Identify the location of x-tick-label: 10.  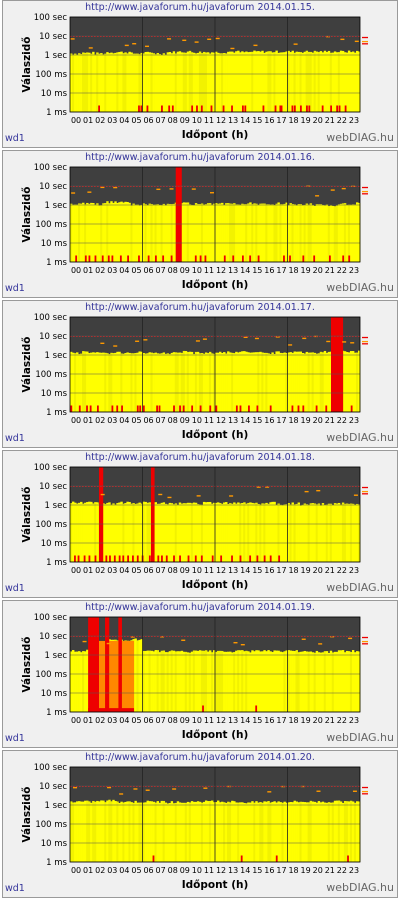
(197, 870).